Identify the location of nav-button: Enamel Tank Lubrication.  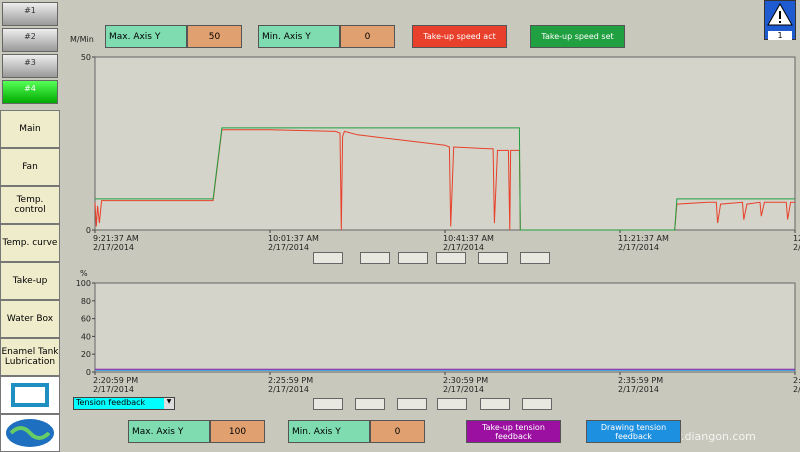
(30, 357).